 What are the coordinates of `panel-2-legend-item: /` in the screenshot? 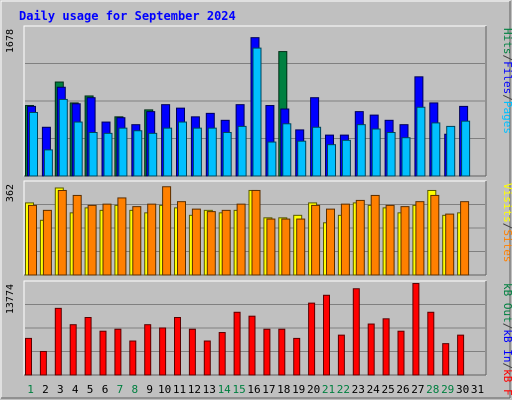 It's located at (506, 226).